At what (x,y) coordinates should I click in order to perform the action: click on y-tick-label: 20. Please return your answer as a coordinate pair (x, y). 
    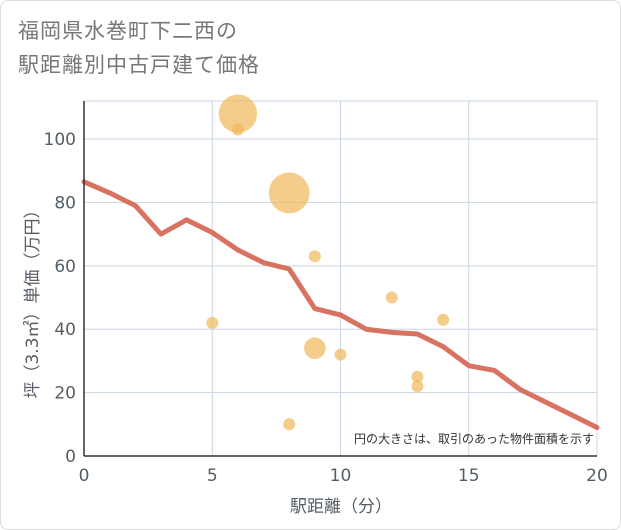
    Looking at the image, I should click on (65, 394).